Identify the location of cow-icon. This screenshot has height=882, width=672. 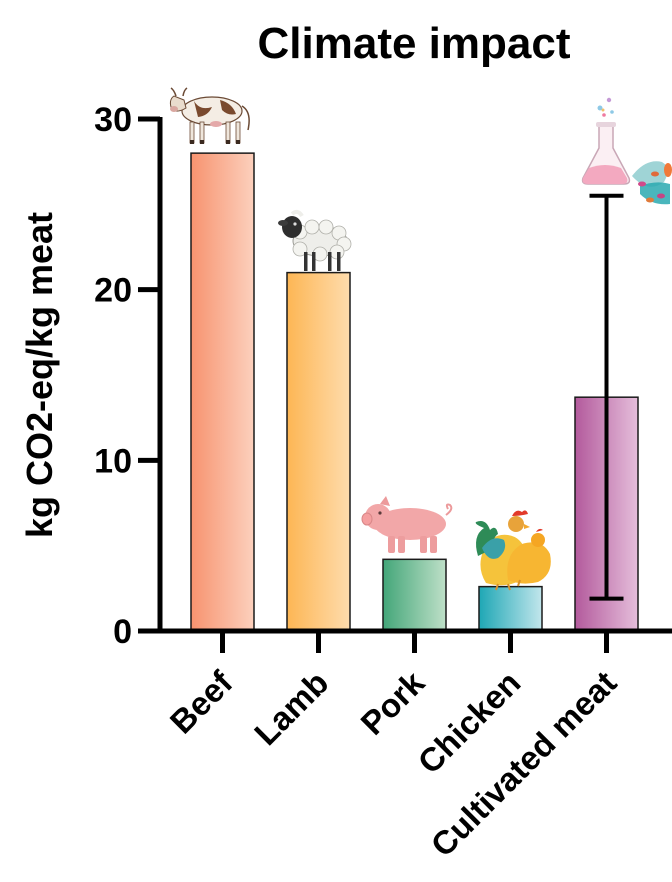
(209, 115).